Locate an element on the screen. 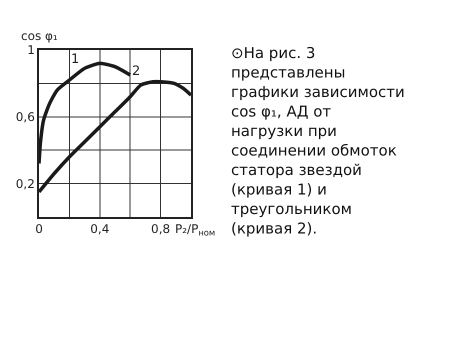 The width and height of the screenshot is (474, 355). annotation: 1 is located at coordinates (75, 59).